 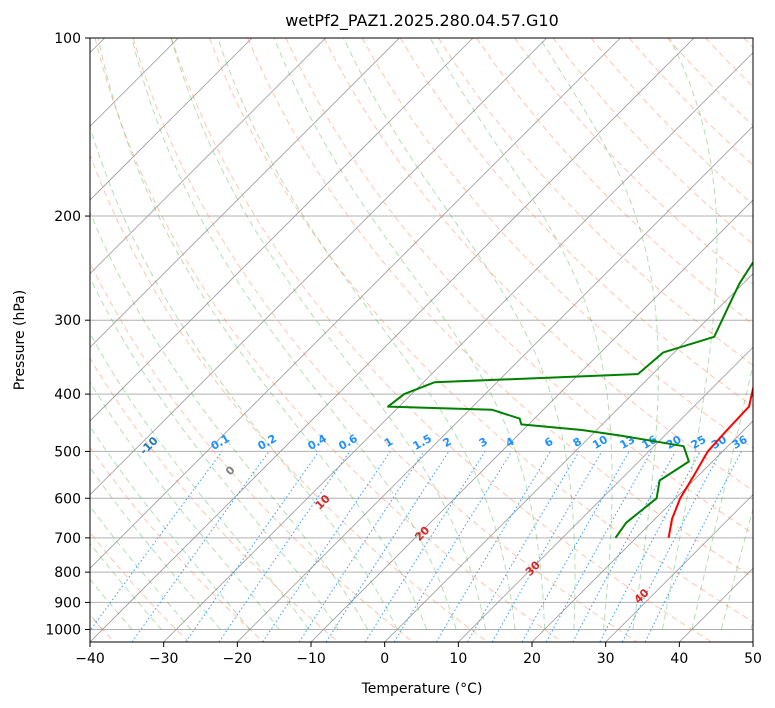 I want to click on x-tick-label: 20, so click(x=532, y=659).